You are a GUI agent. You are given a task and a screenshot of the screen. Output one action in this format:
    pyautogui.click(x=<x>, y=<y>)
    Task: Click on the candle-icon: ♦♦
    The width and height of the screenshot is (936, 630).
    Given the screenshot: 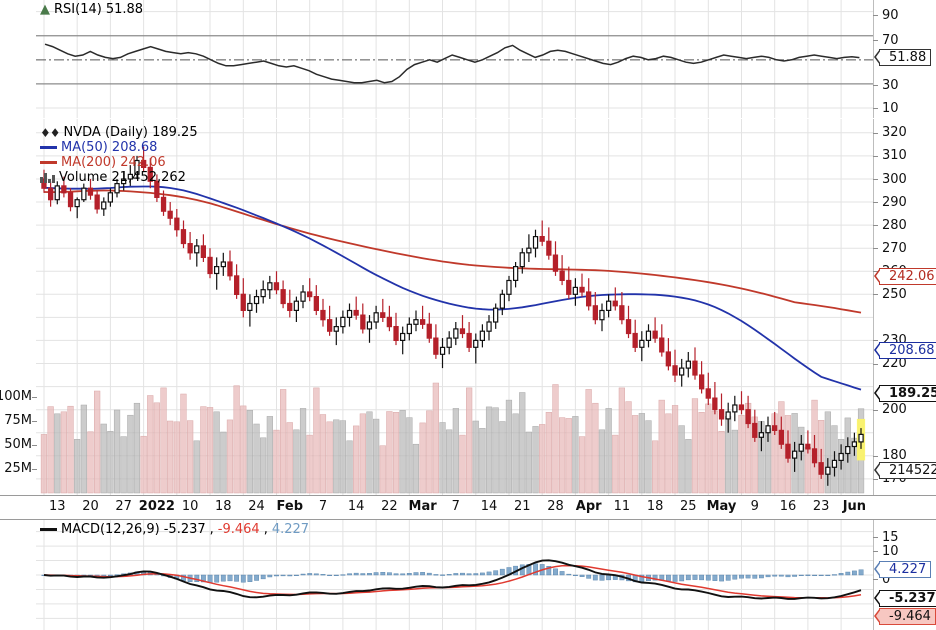 What is the action you would take?
    pyautogui.click(x=50, y=132)
    